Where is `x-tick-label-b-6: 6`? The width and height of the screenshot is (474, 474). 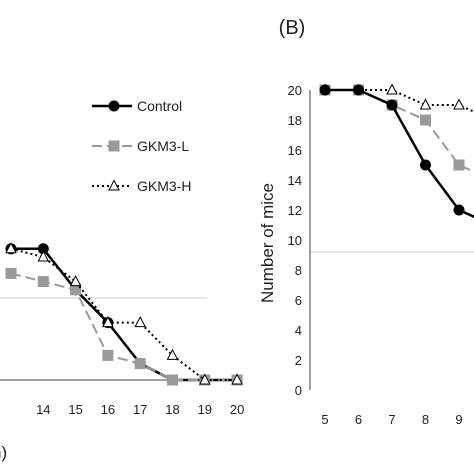
x-tick-label-b-6: 6 is located at coordinates (358, 419).